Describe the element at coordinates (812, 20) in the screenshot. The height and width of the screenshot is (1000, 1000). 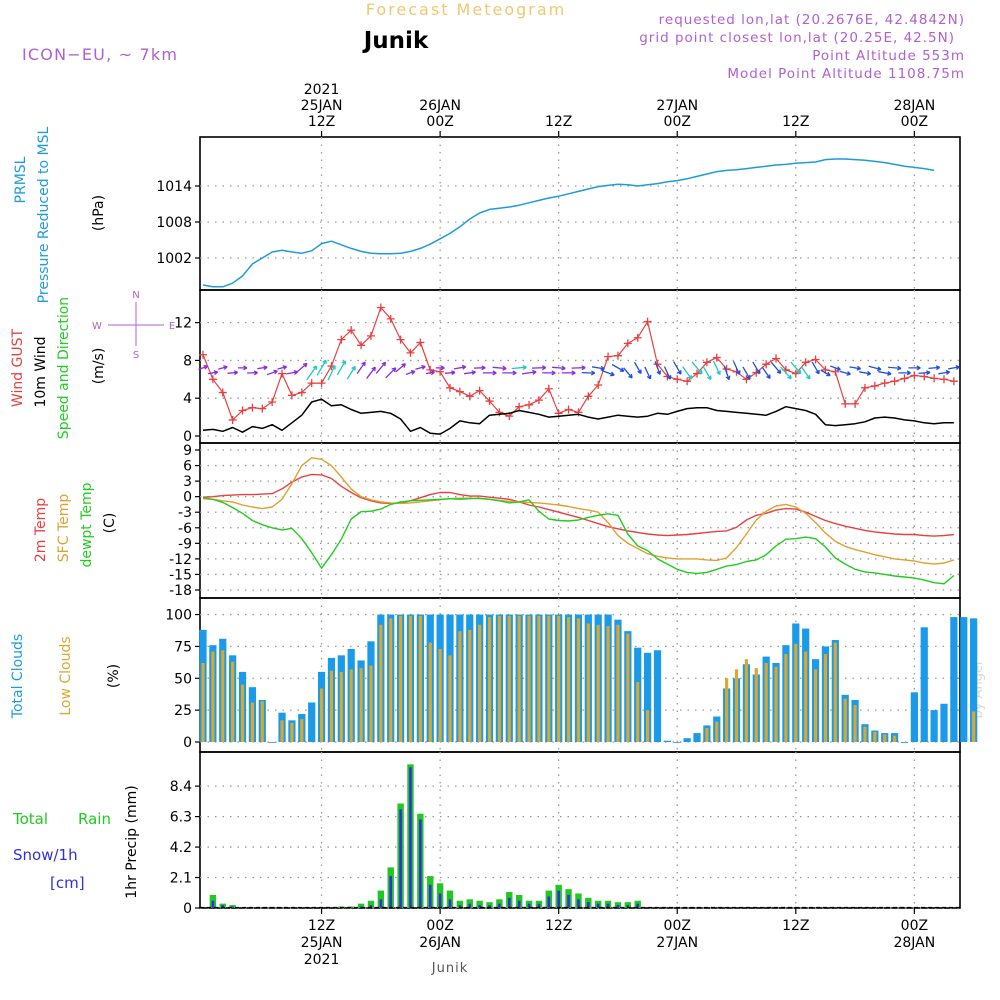
I see `requested-coords: requested lon,lat (20.2676E, 42.4842N)` at that location.